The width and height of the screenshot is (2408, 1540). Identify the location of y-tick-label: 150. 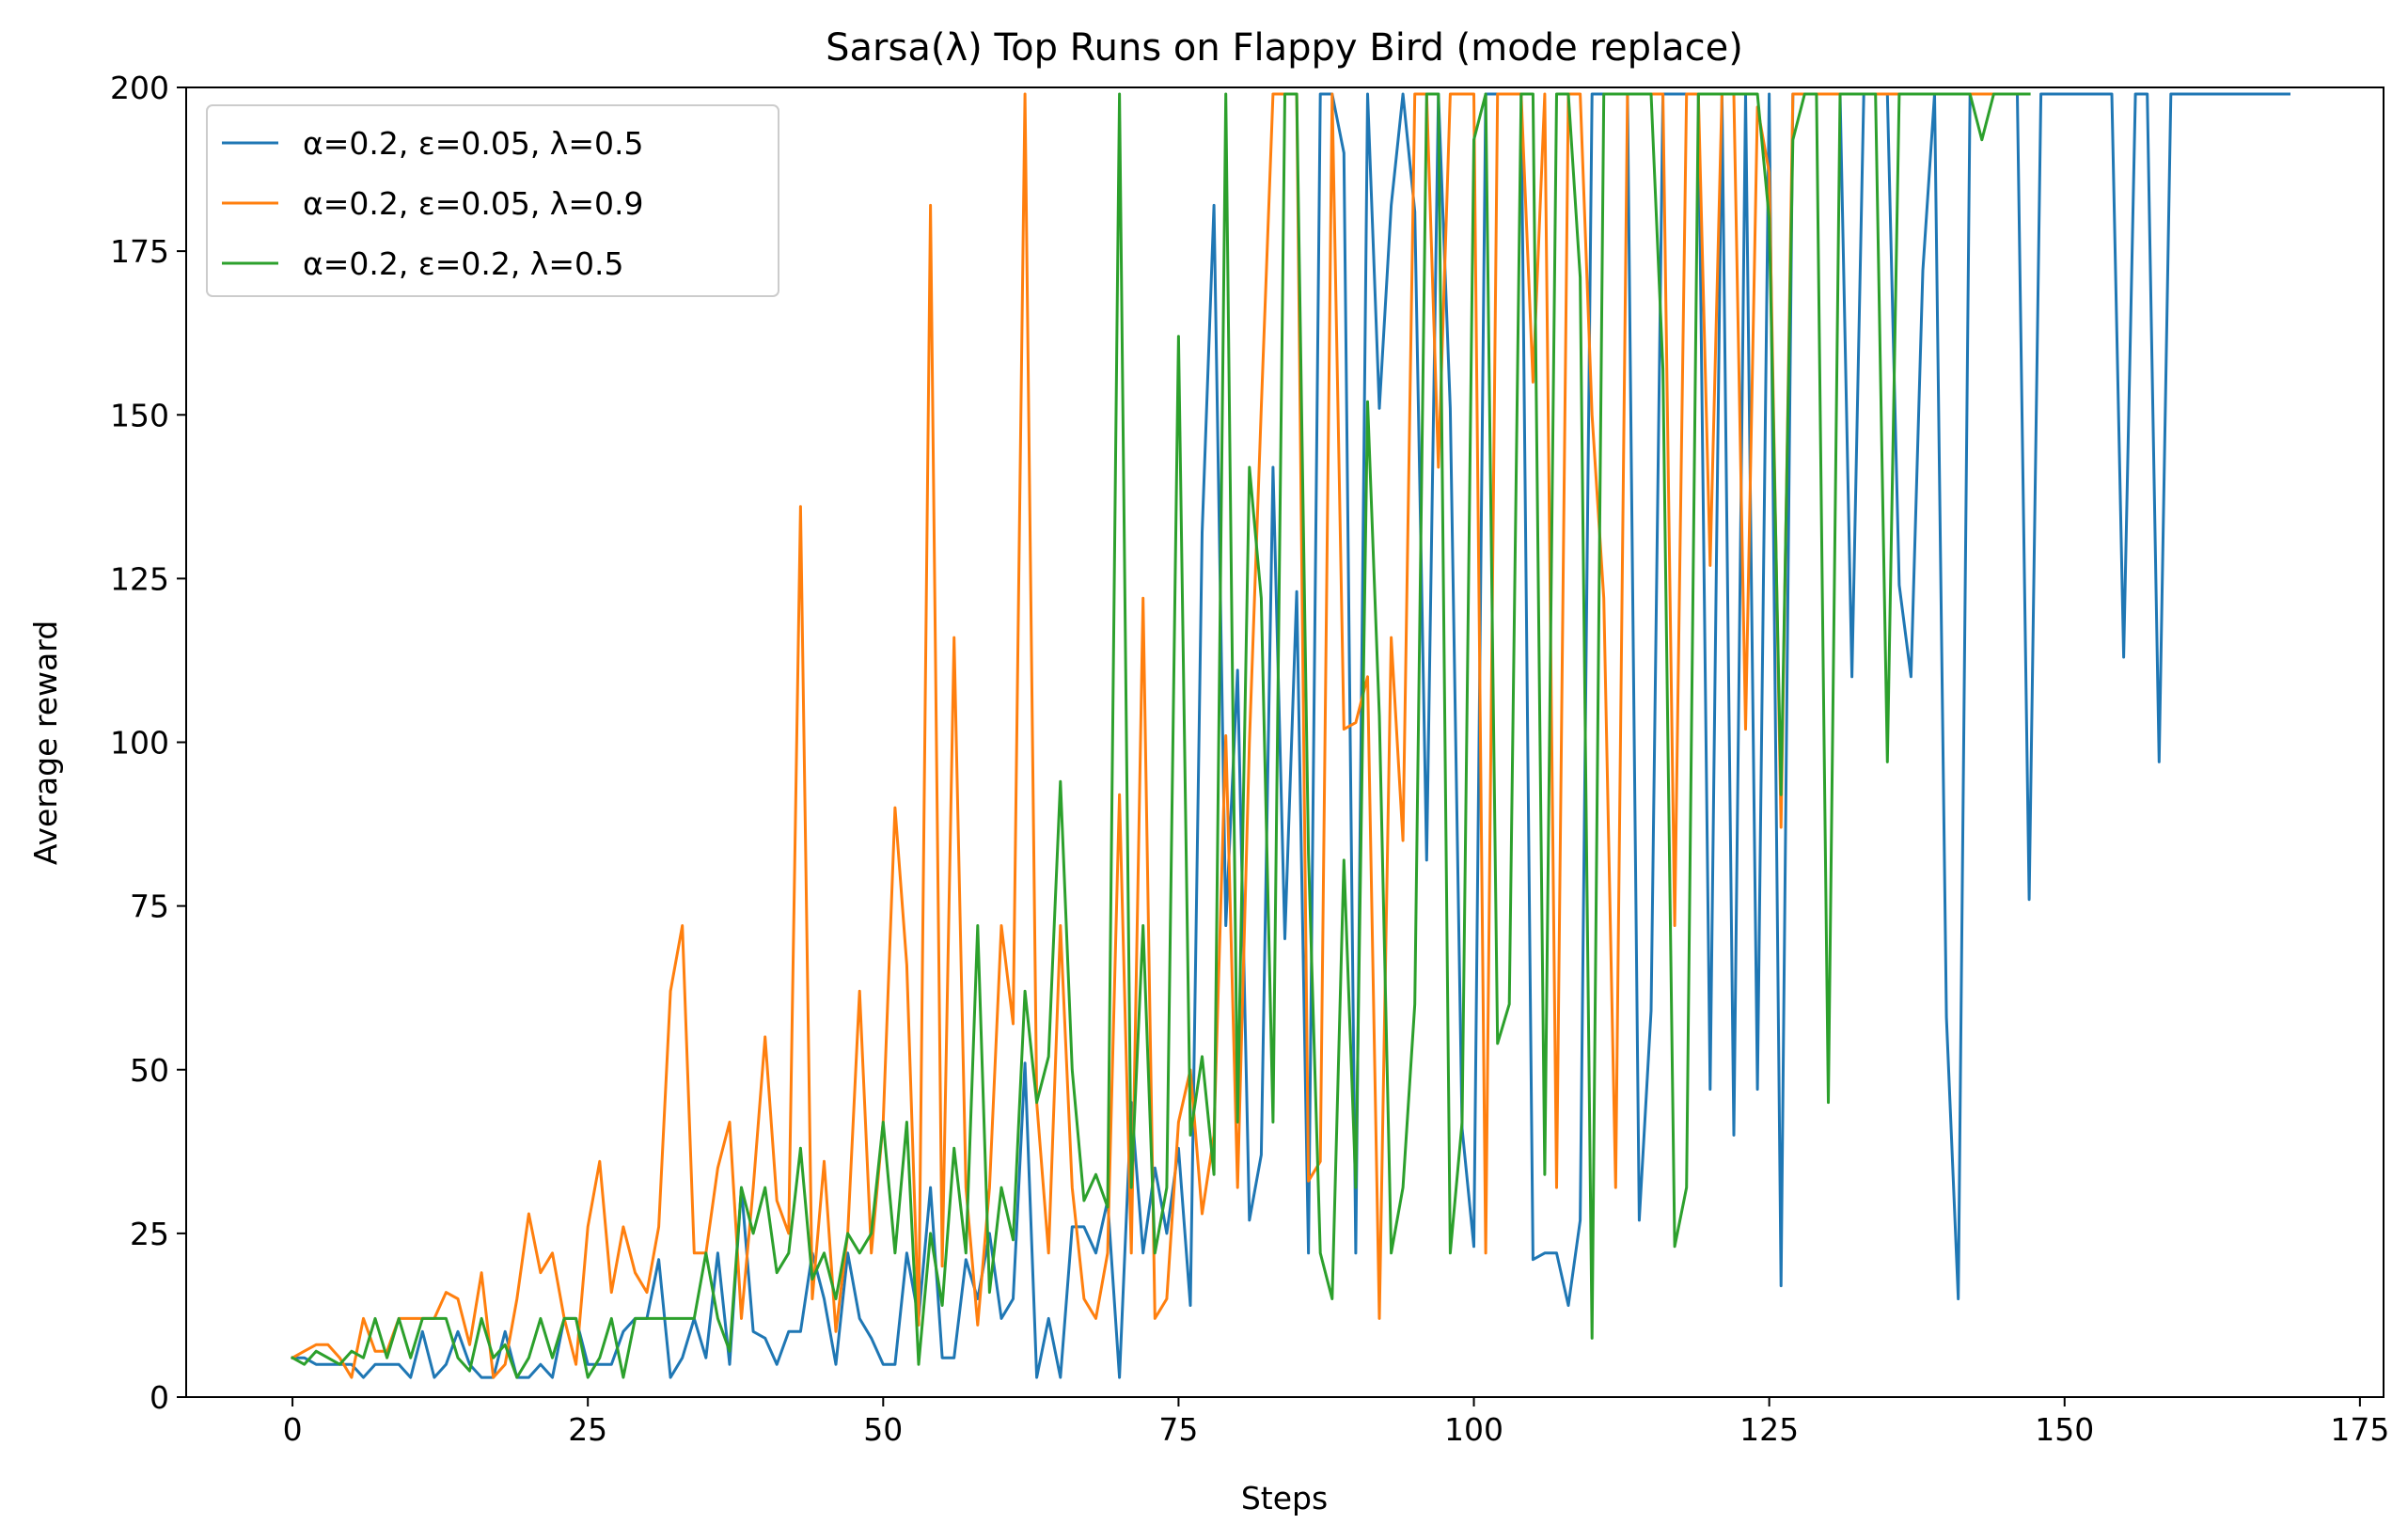
(139, 415).